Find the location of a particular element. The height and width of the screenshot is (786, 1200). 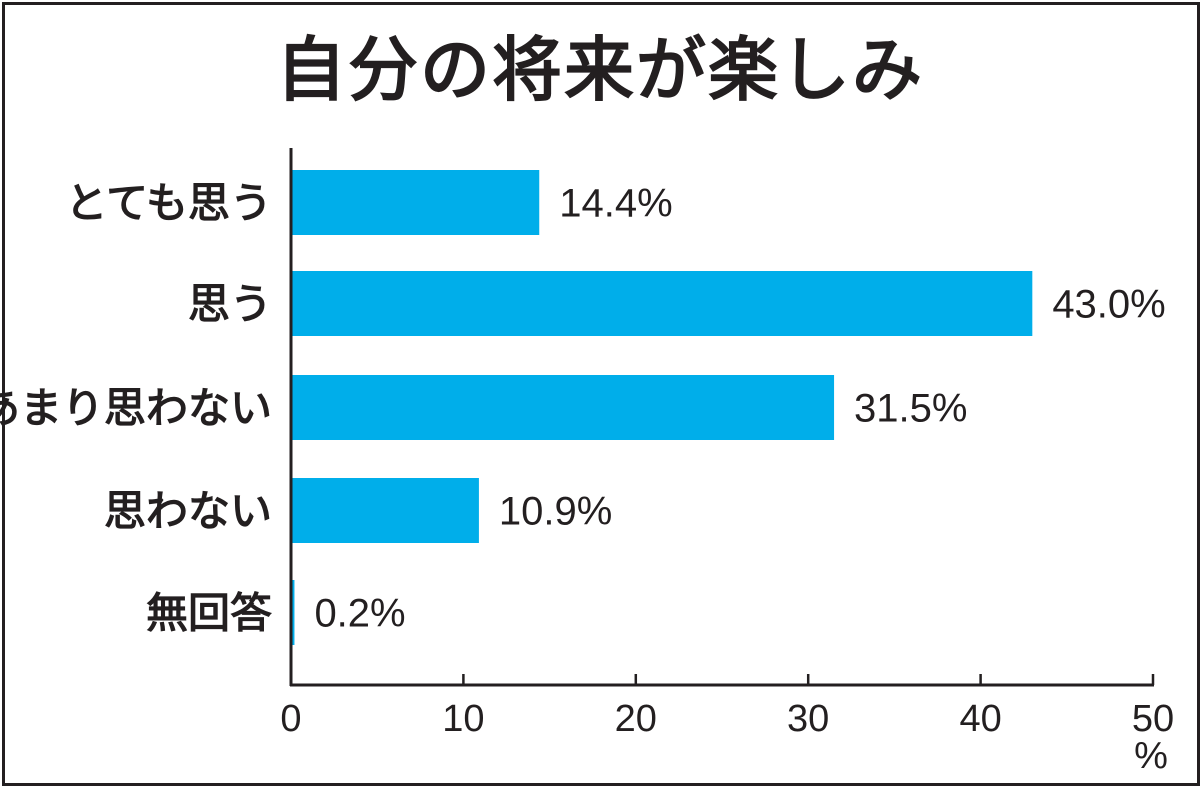

value-label: 10.9% is located at coordinates (555, 512).